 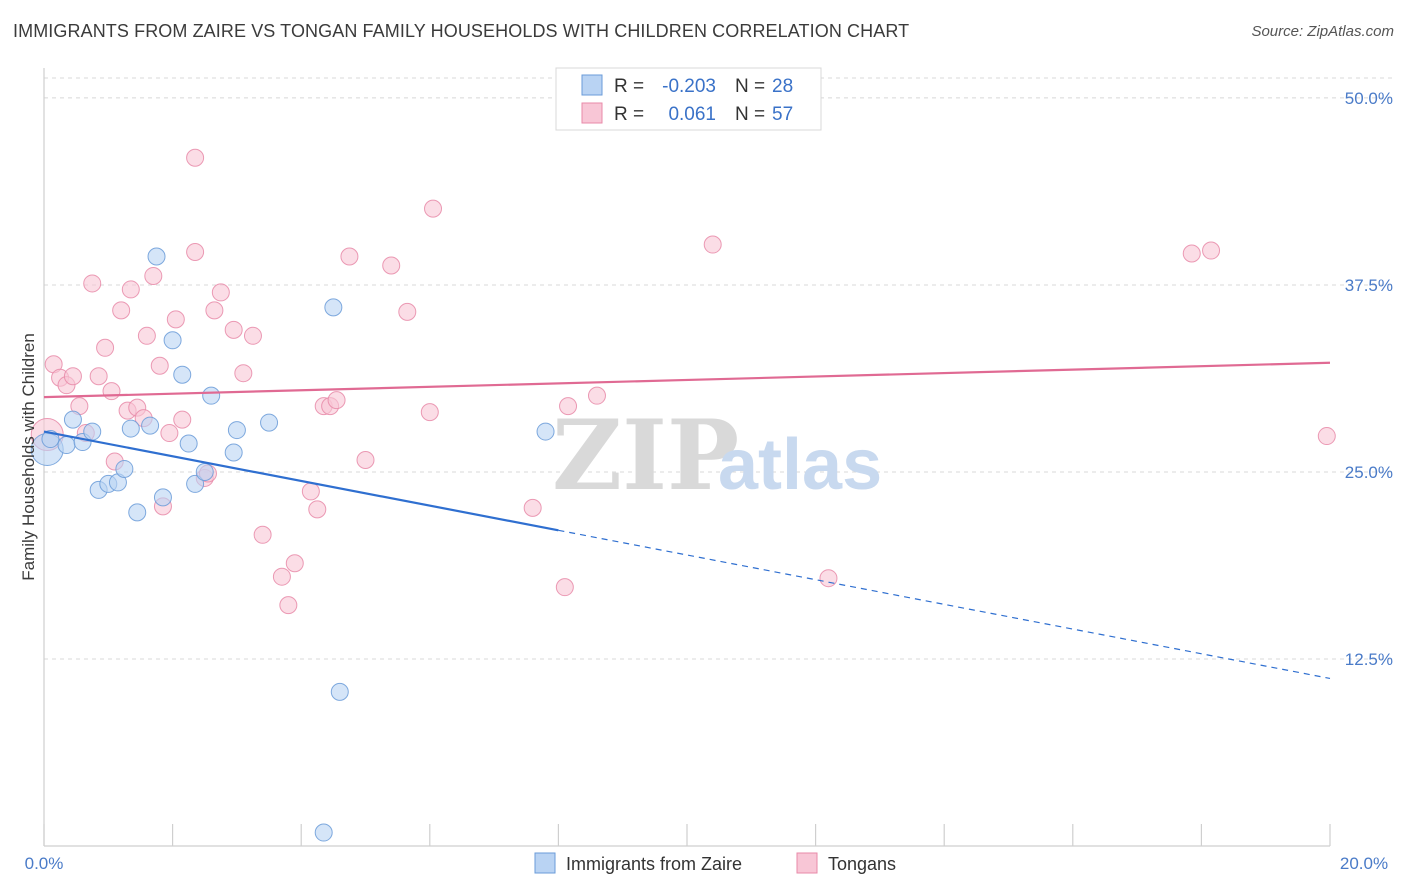 What do you see at coordinates (592, 113) in the screenshot?
I see `stats-swatch-tongan` at bounding box center [592, 113].